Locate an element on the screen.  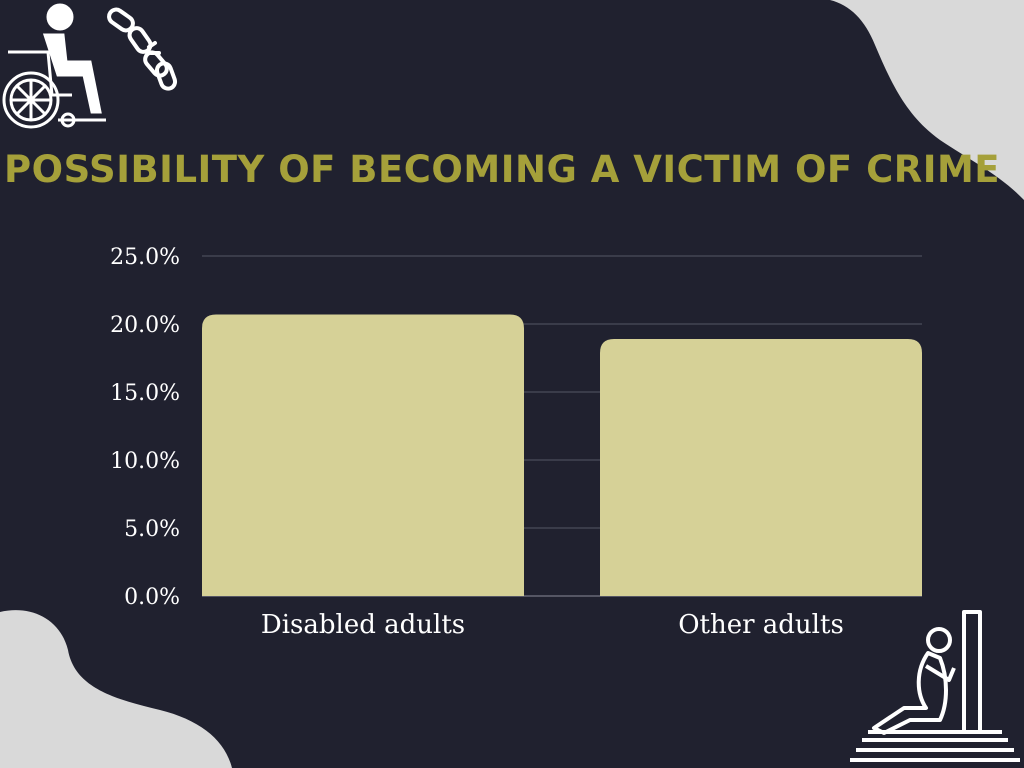
y-tick-label: 25.0% is located at coordinates (145, 257).